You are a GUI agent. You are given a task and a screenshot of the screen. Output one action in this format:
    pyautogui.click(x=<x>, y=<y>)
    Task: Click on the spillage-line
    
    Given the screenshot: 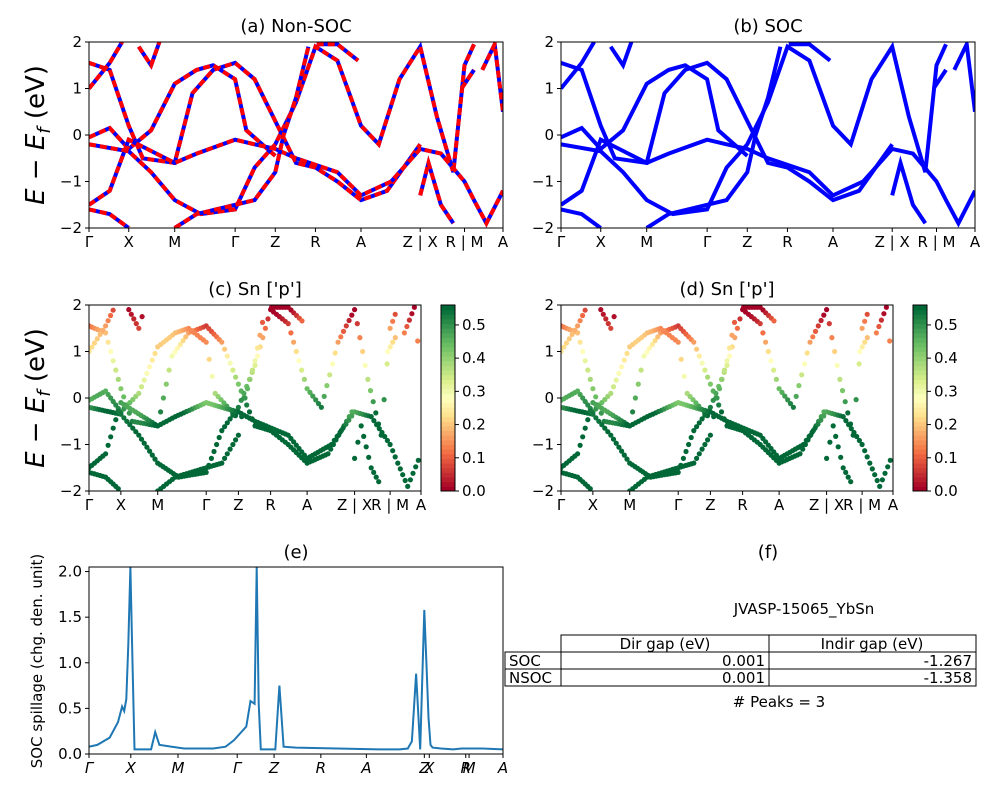 What is the action you would take?
    pyautogui.click(x=296, y=658)
    